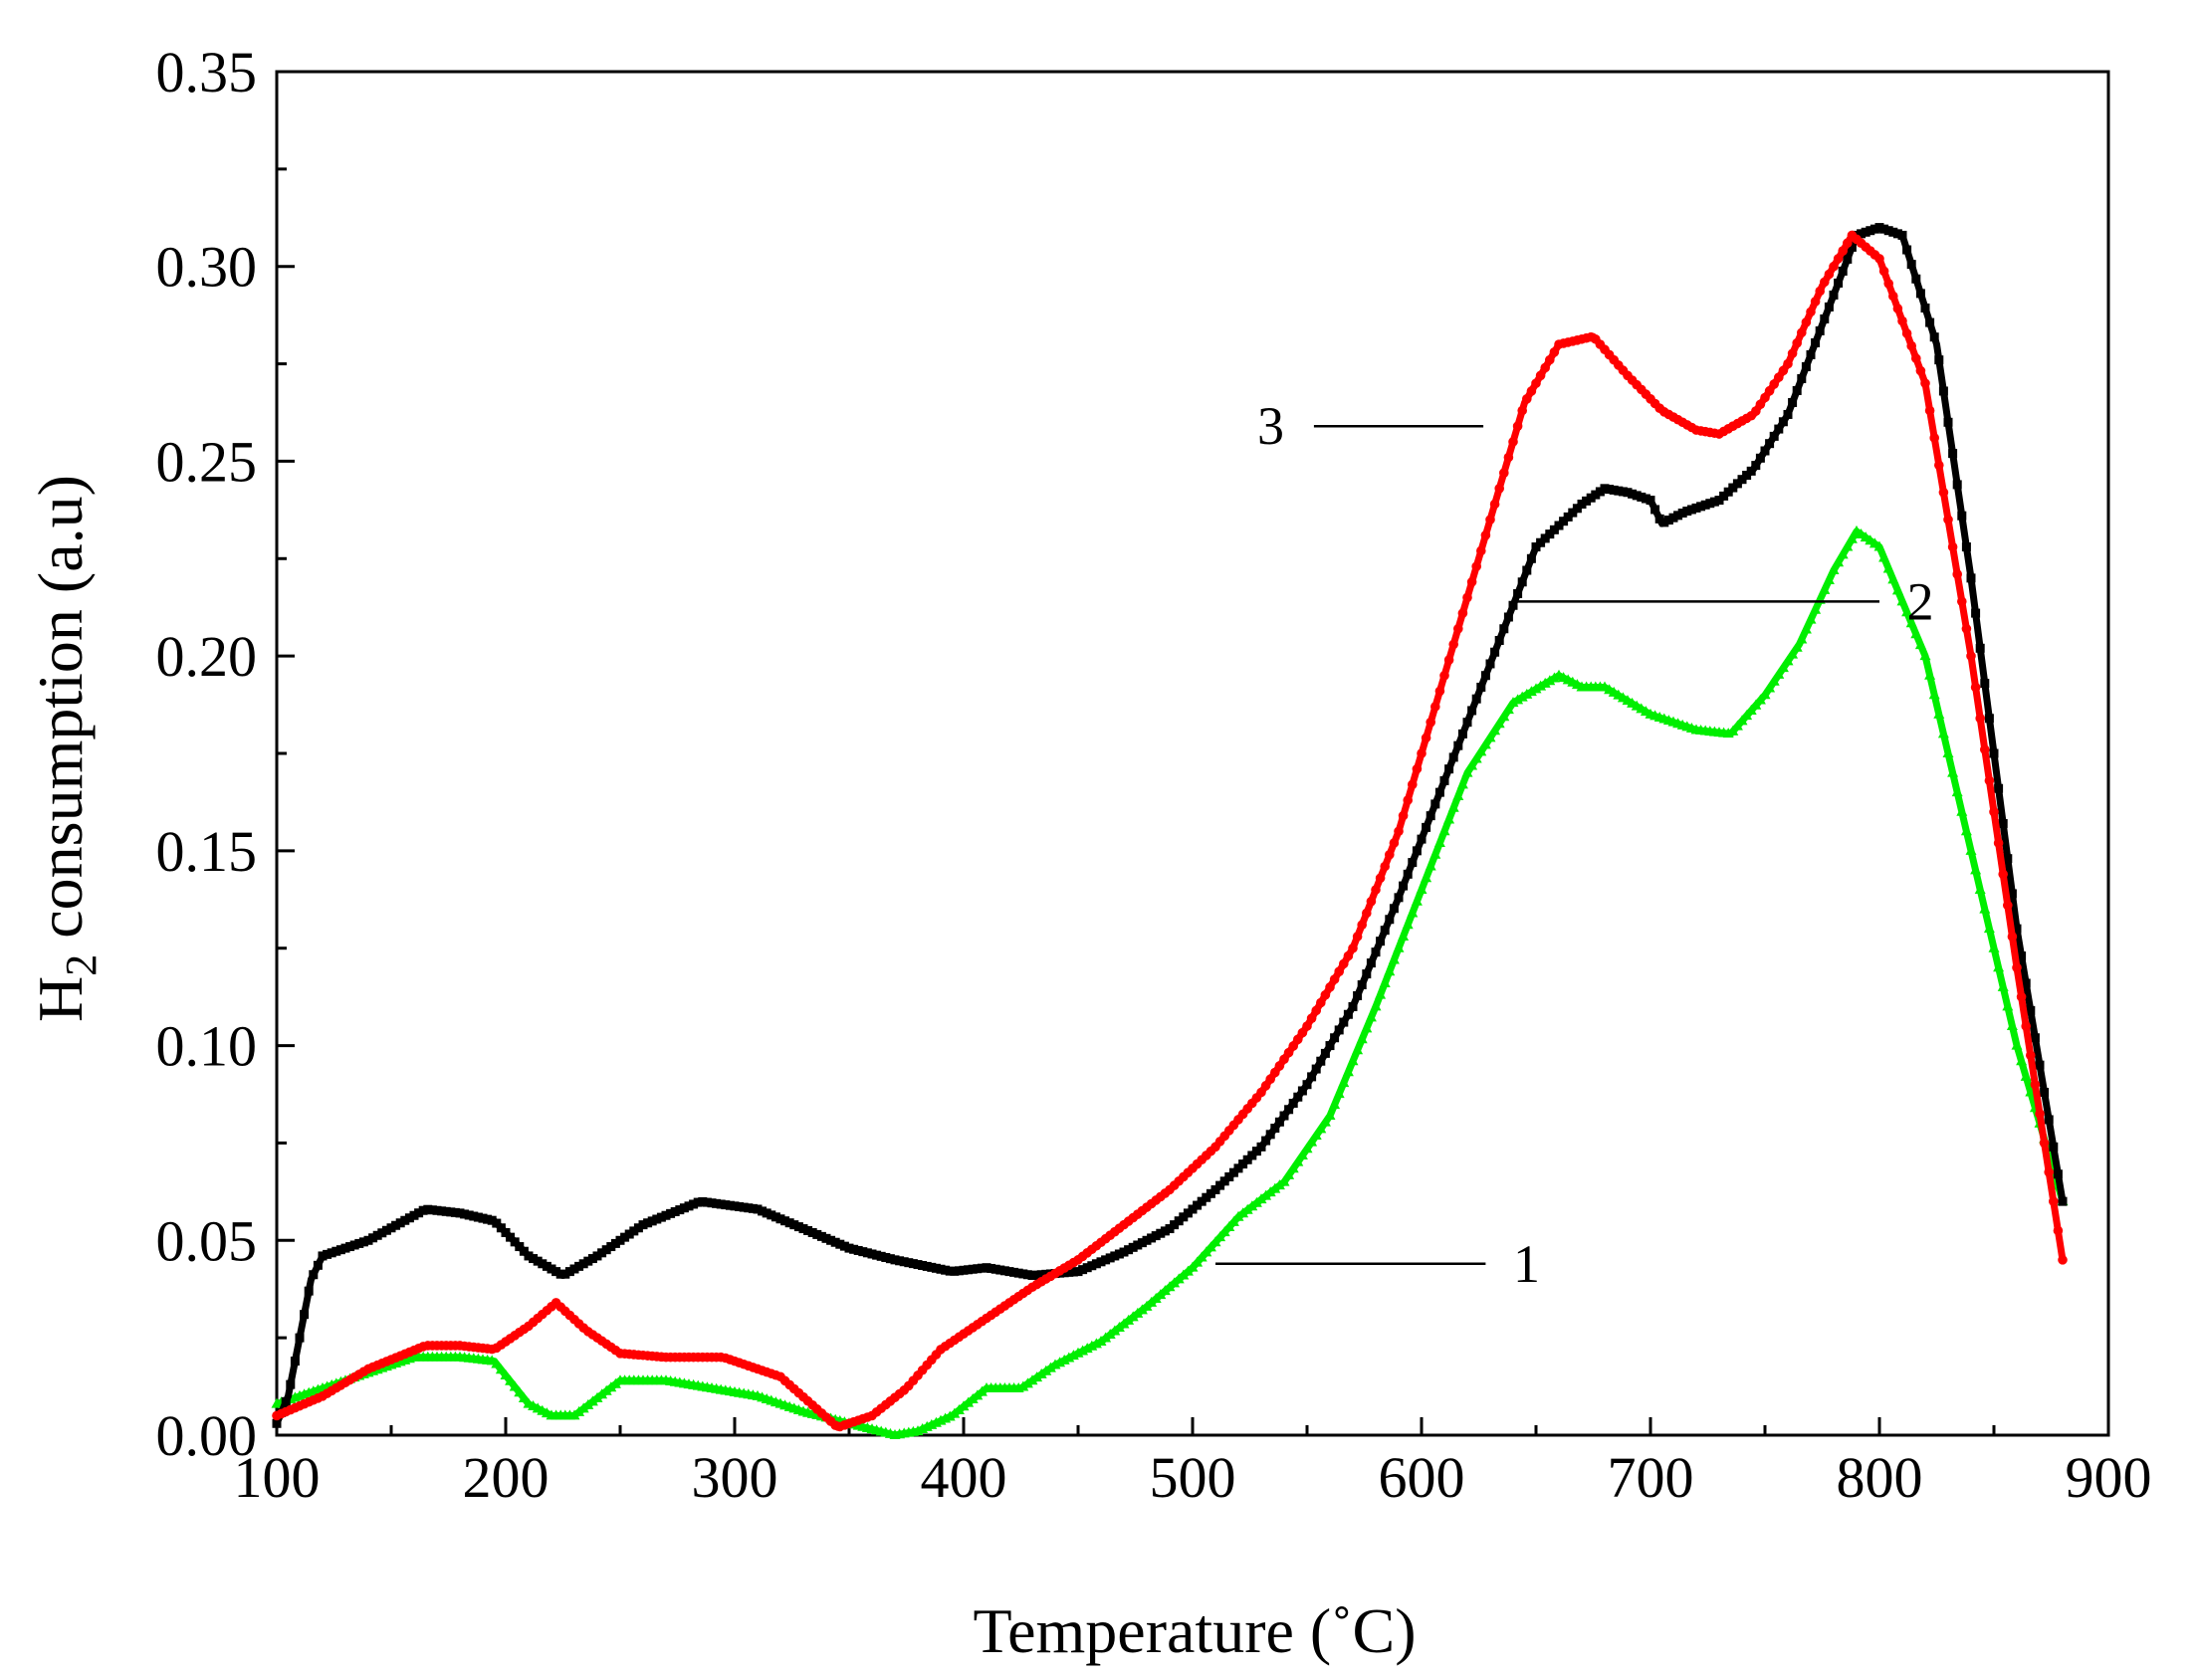  I want to click on y-tick-label: 0.35, so click(207, 72).